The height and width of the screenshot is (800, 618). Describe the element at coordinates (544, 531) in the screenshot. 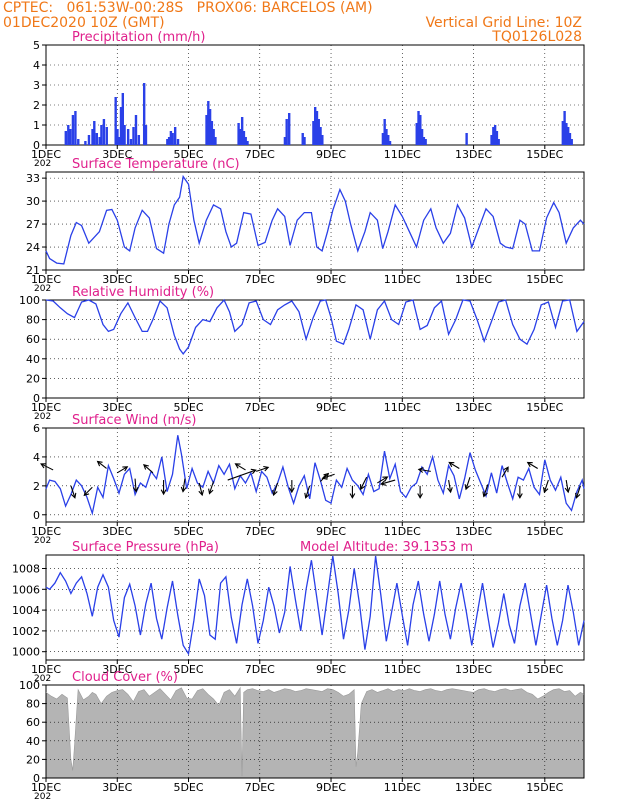

I see `panel-4-xtick-label: 15DEC` at that location.